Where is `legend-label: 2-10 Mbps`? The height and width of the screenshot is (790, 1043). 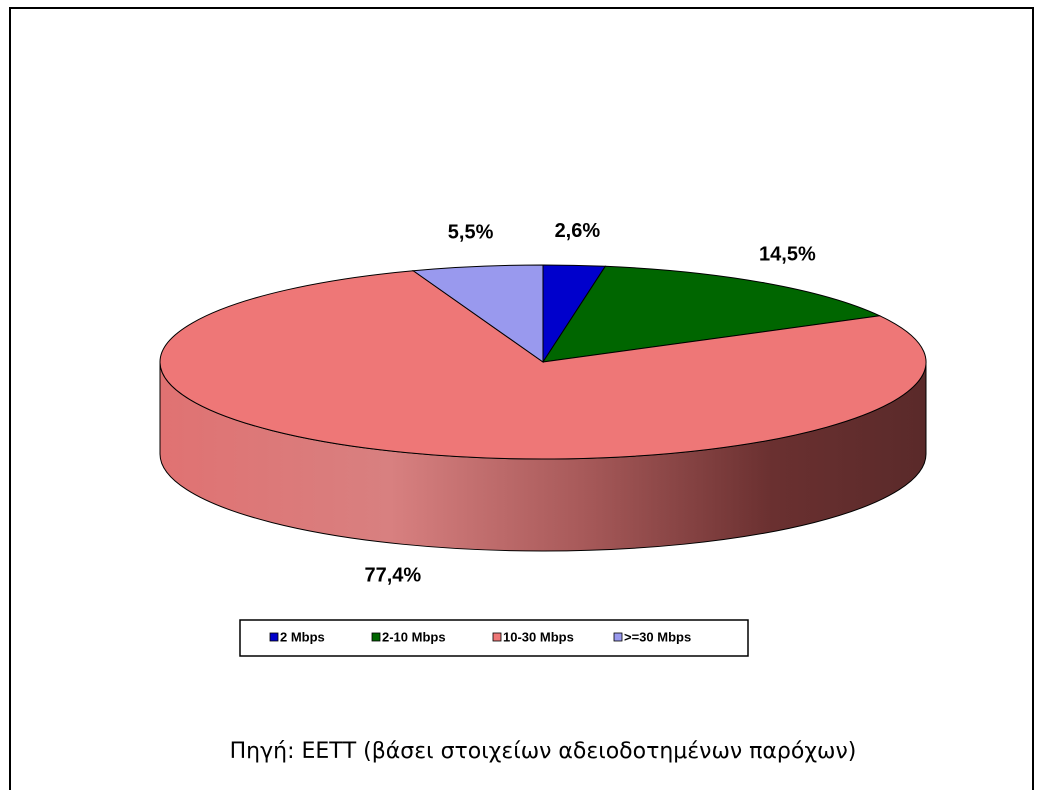 legend-label: 2-10 Mbps is located at coordinates (414, 636).